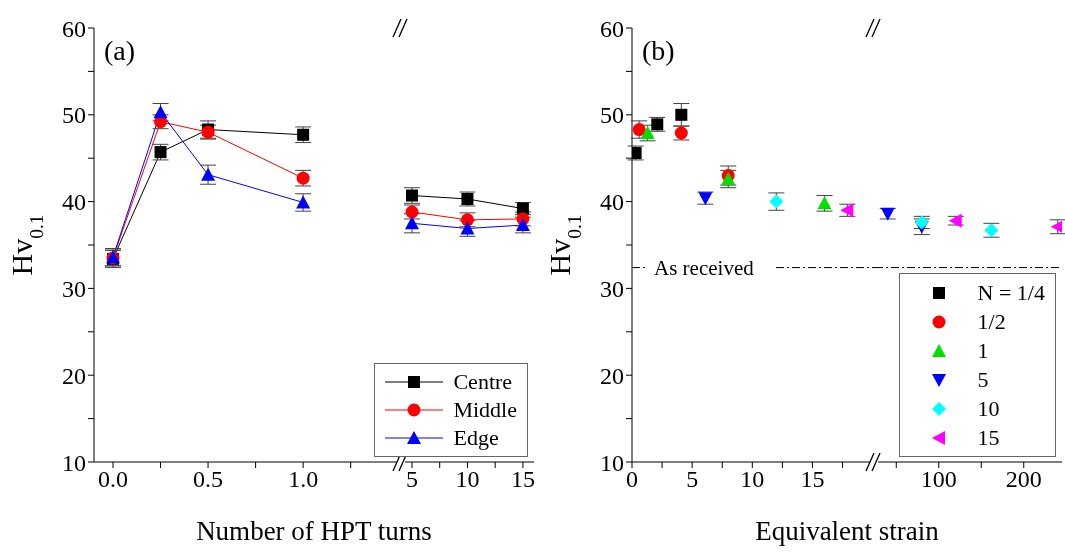  I want to click on x-tick-label: 0.5, so click(208, 479).